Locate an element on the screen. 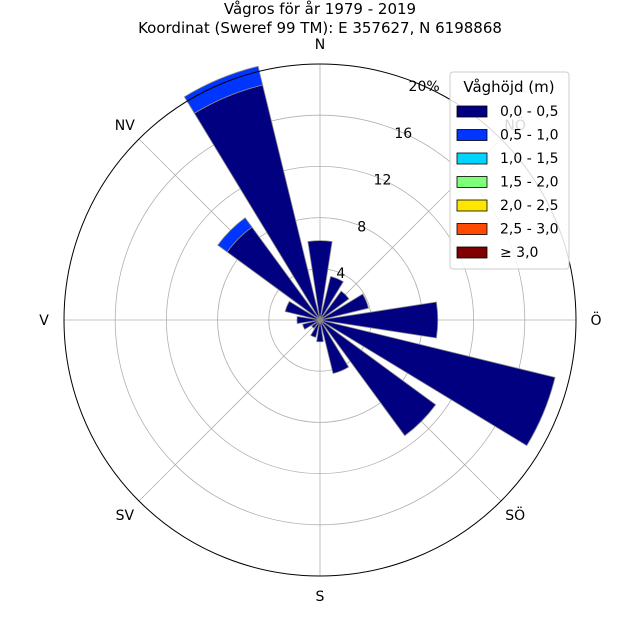  legend-label: 2,5 - 3,0 is located at coordinates (529, 230).